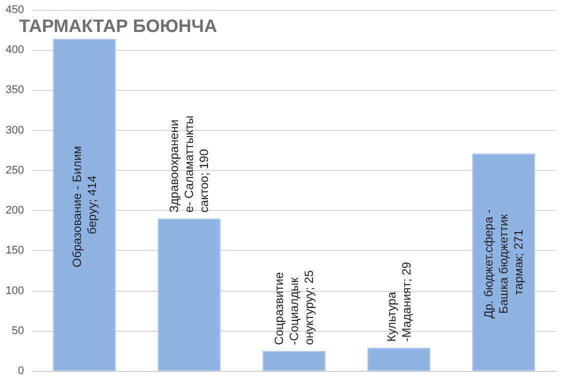 The width and height of the screenshot is (562, 386). What do you see at coordinates (399, 302) in the screenshot?
I see `data-label: Культура -Маданият; 29` at bounding box center [399, 302].